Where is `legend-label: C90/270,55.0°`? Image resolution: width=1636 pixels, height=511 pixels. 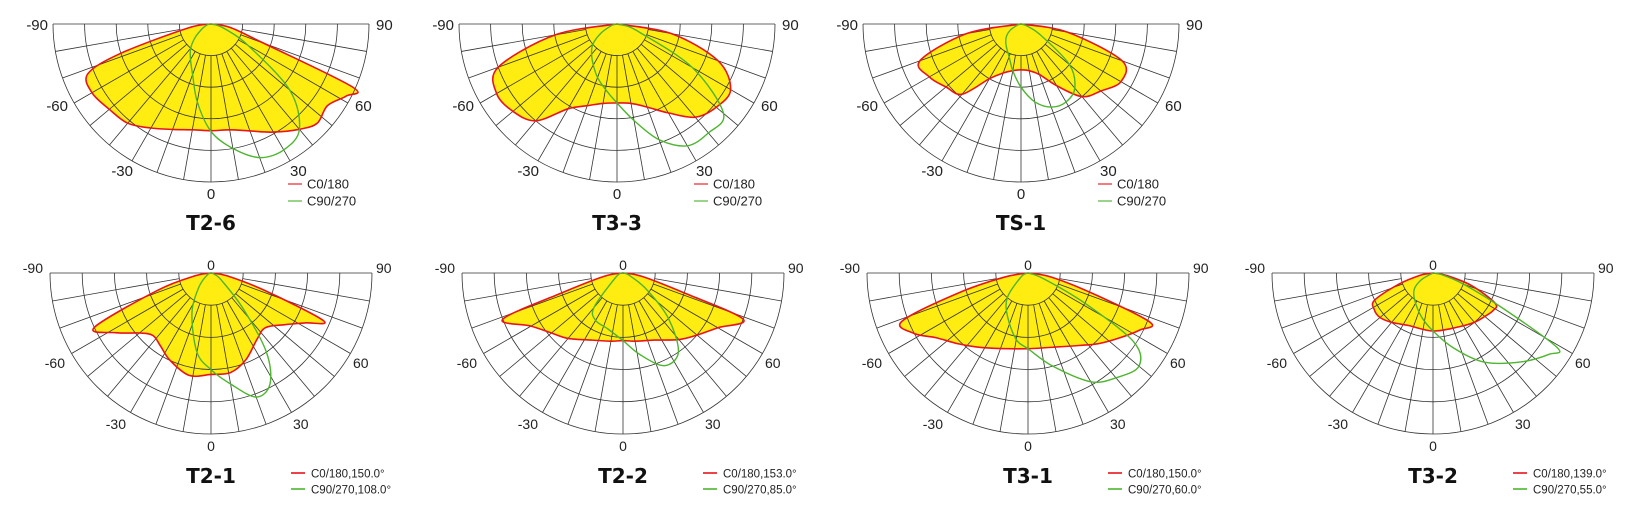
legend-label: C90/270,55.0° is located at coordinates (1570, 491).